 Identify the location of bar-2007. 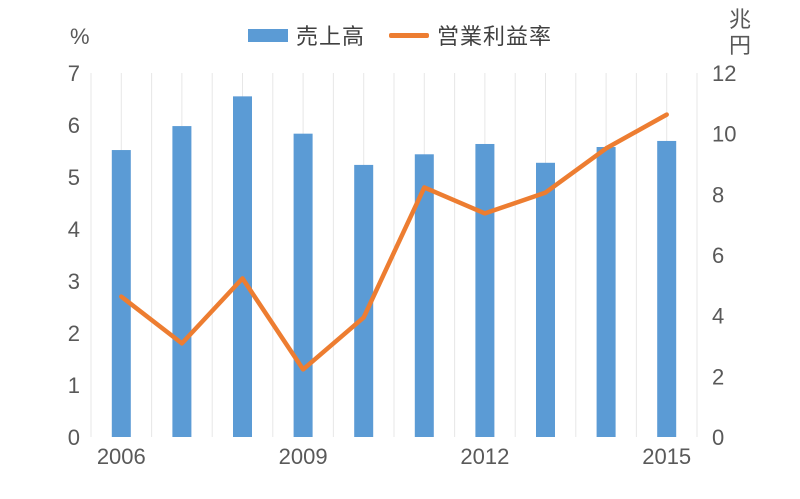
(182, 281).